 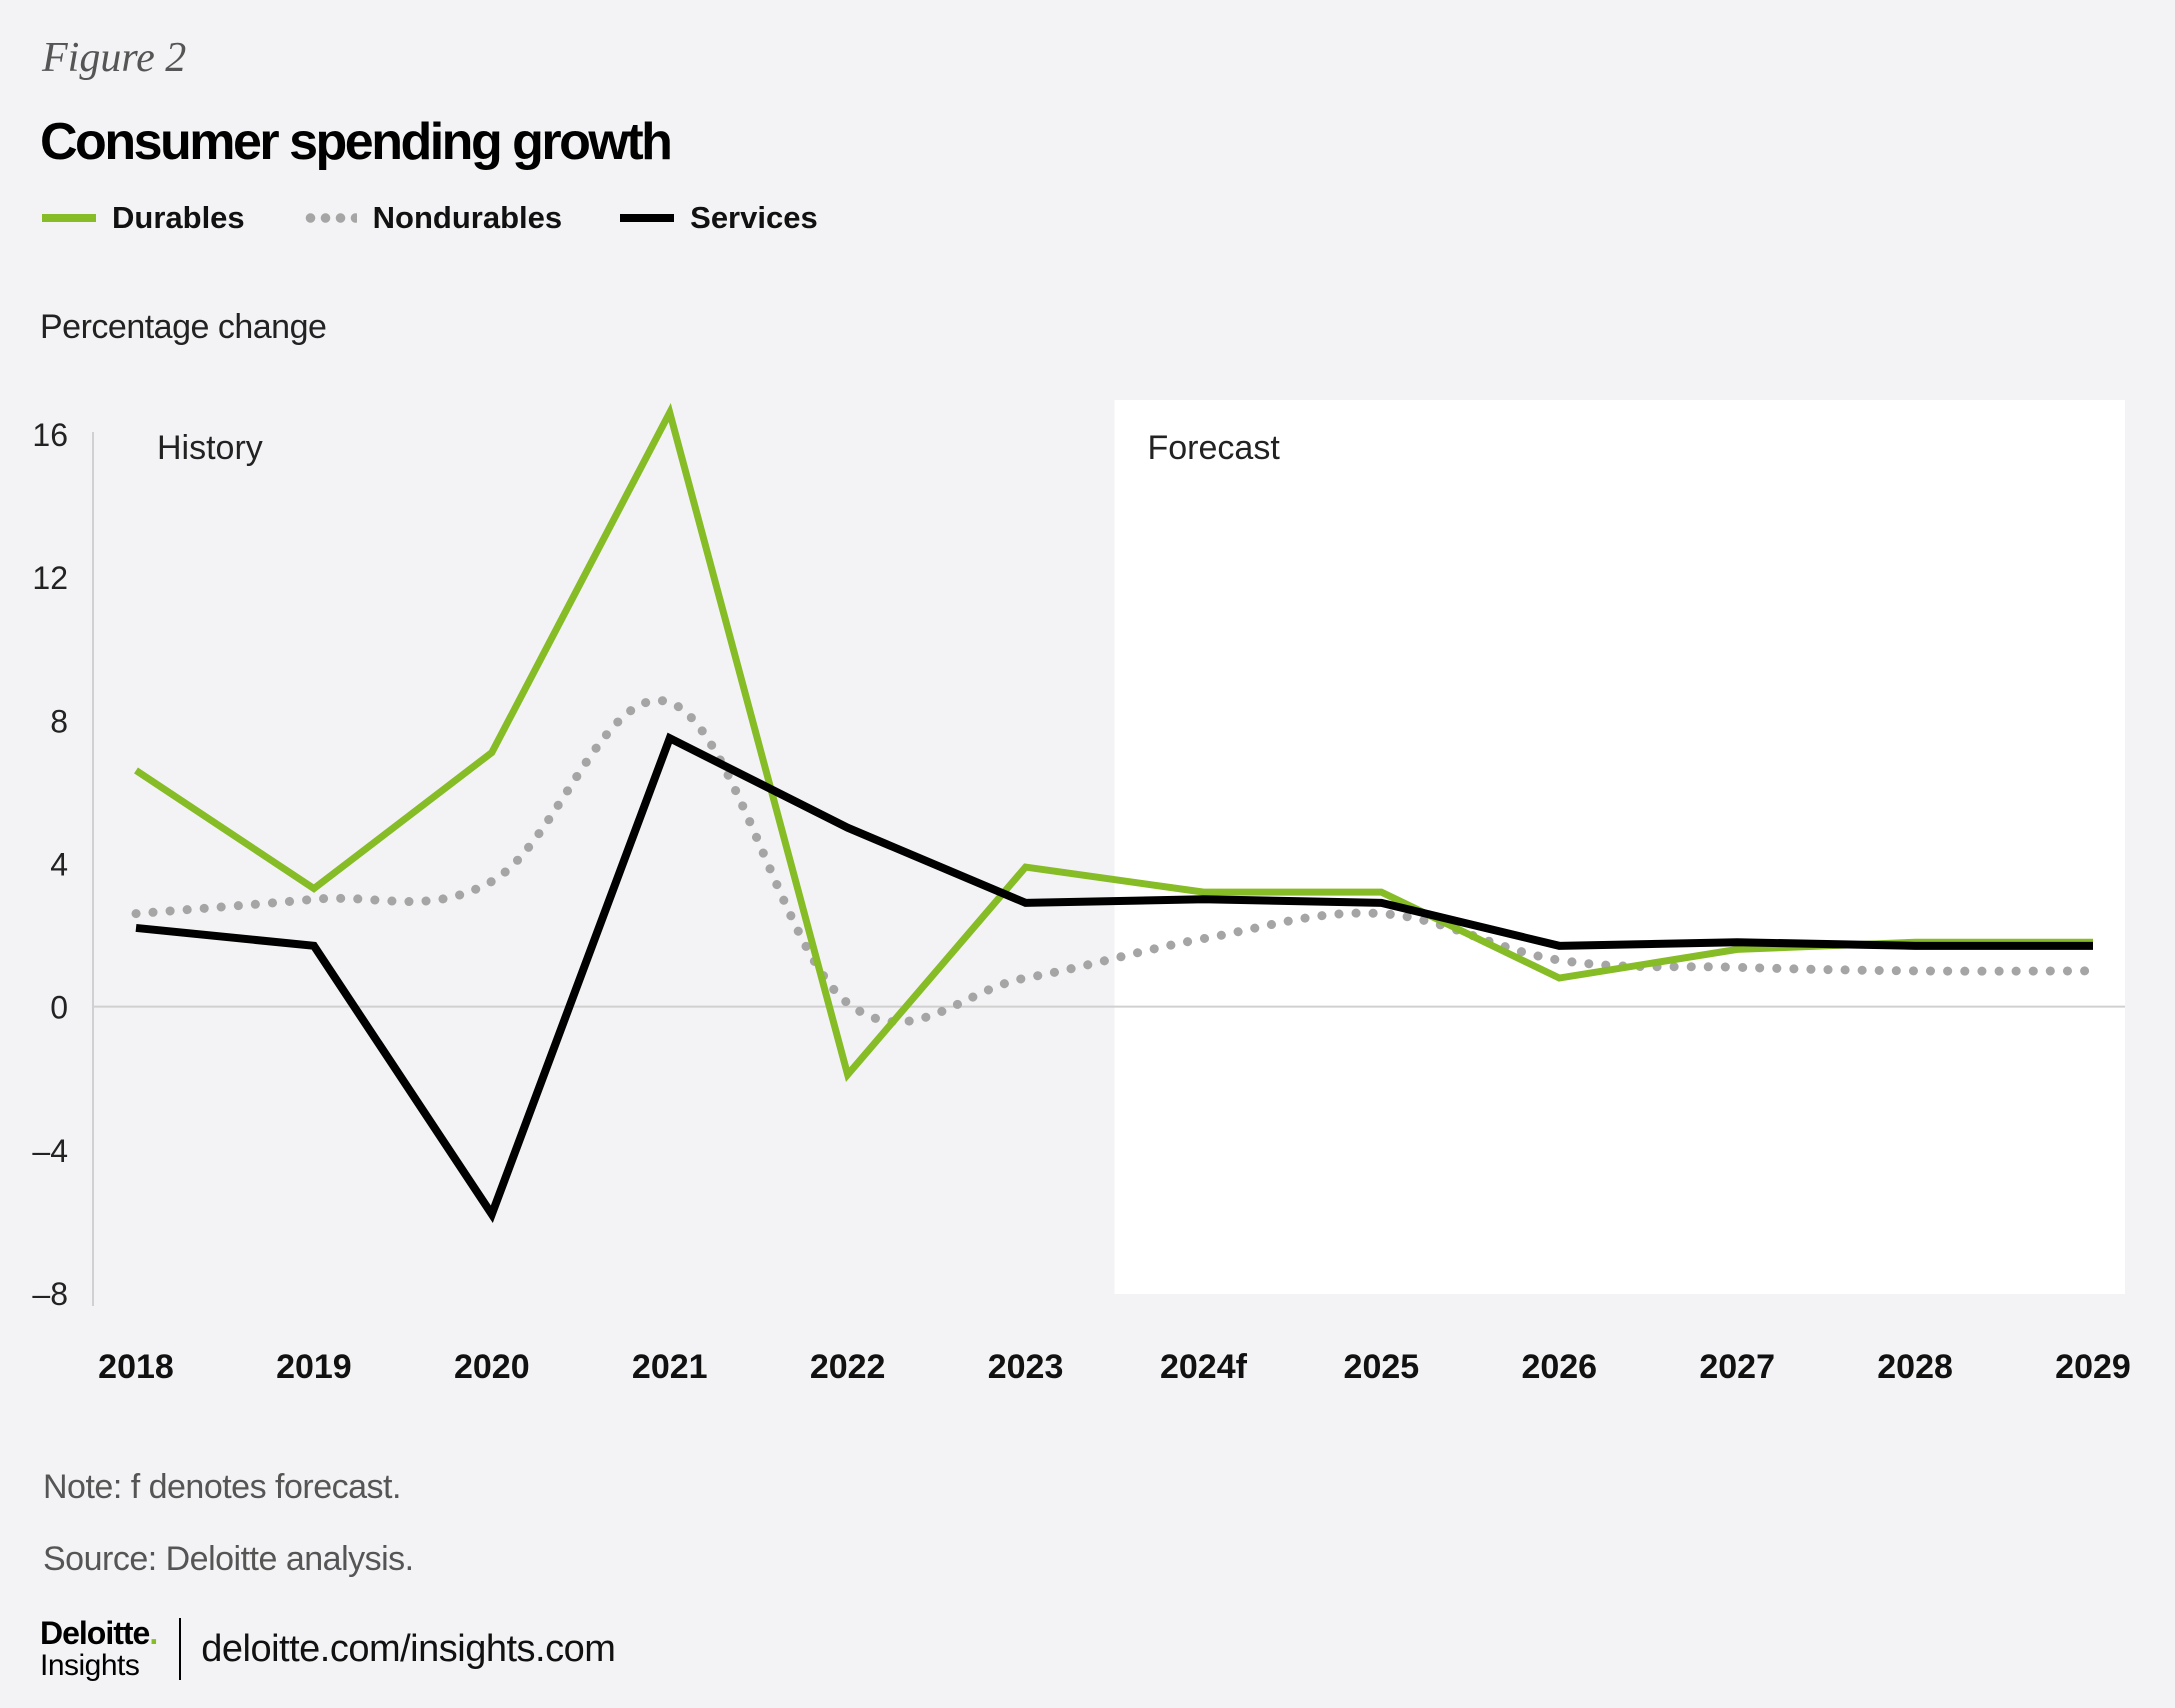 What do you see at coordinates (1559, 1367) in the screenshot?
I see `x-tick-label: 2026` at bounding box center [1559, 1367].